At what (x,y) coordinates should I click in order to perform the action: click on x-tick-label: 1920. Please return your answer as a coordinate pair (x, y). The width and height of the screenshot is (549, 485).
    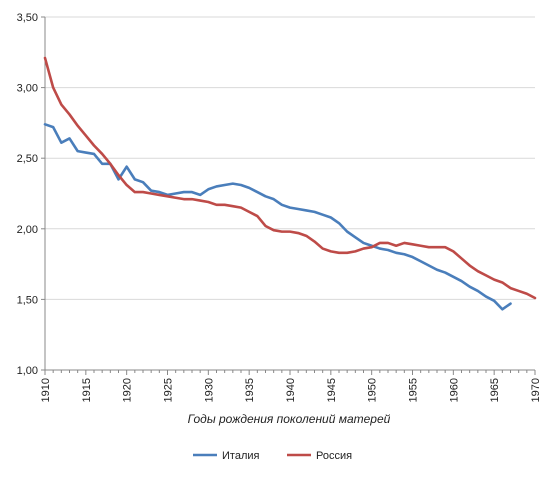
    Looking at the image, I should click on (128, 390).